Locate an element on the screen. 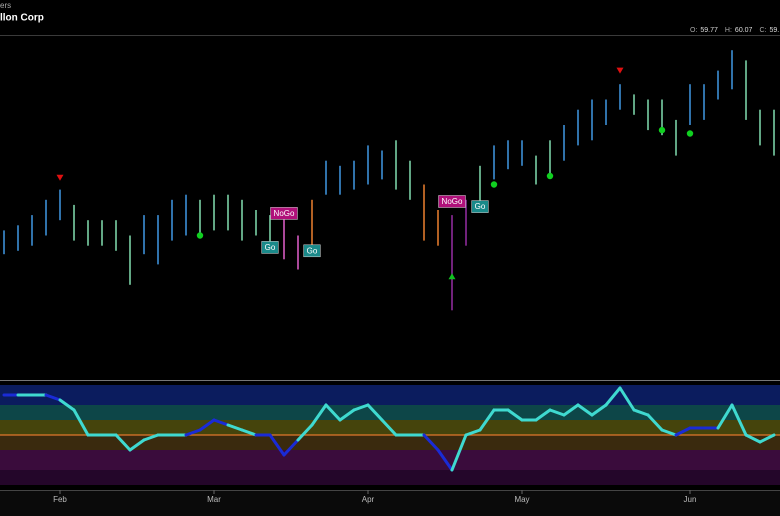 The width and height of the screenshot is (780, 516). ohlc-label: O: is located at coordinates (693, 30).